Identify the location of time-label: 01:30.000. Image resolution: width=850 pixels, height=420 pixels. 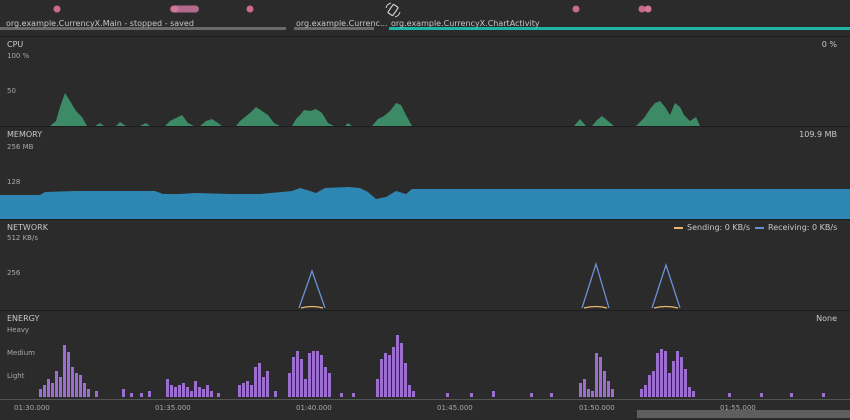
(32, 408).